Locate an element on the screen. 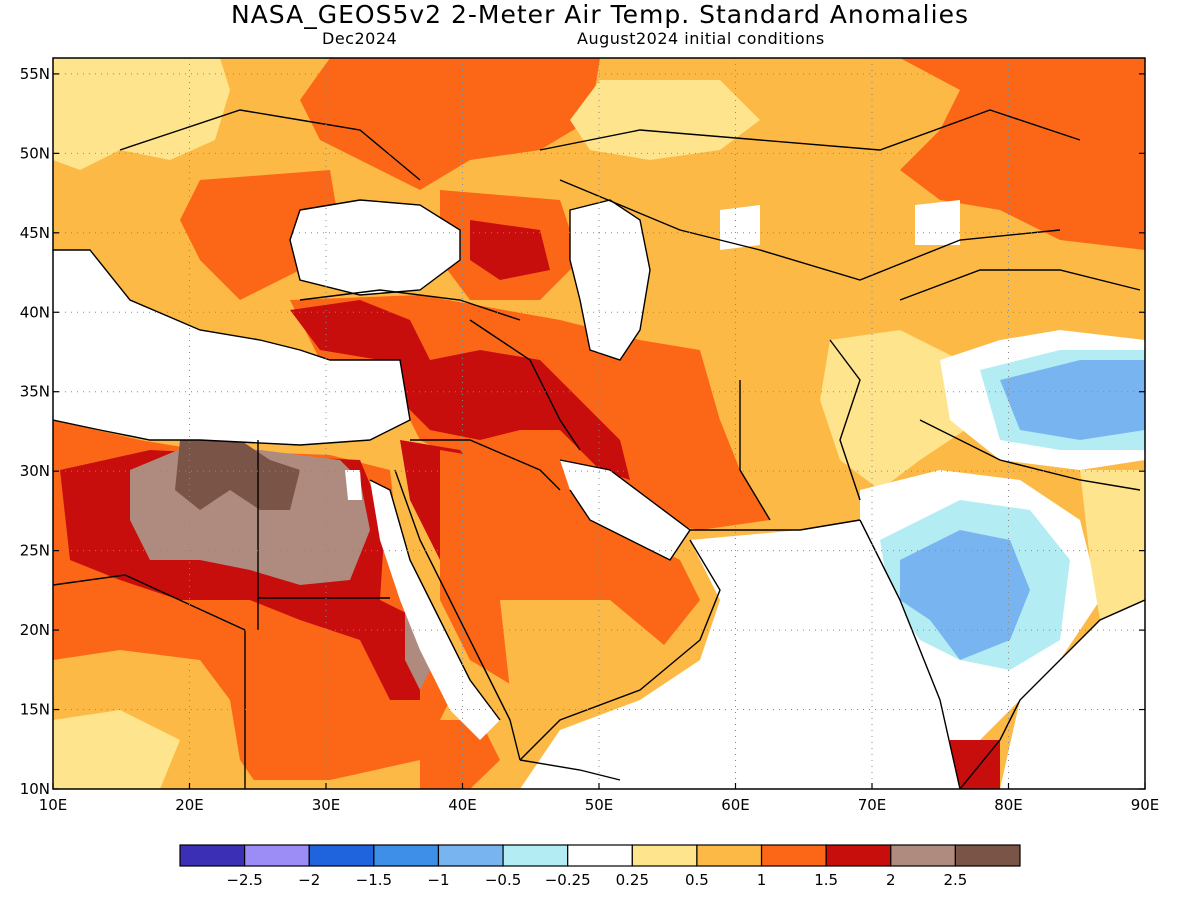 The height and width of the screenshot is (900, 1200). coastline-india-east is located at coordinates (1052, 694).